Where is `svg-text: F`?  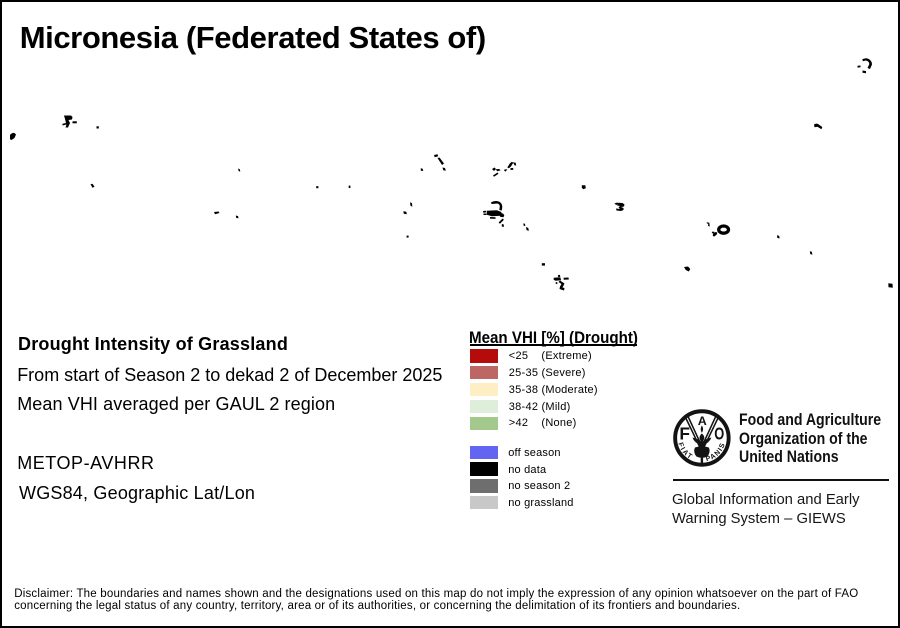 svg-text: F is located at coordinates (684, 434).